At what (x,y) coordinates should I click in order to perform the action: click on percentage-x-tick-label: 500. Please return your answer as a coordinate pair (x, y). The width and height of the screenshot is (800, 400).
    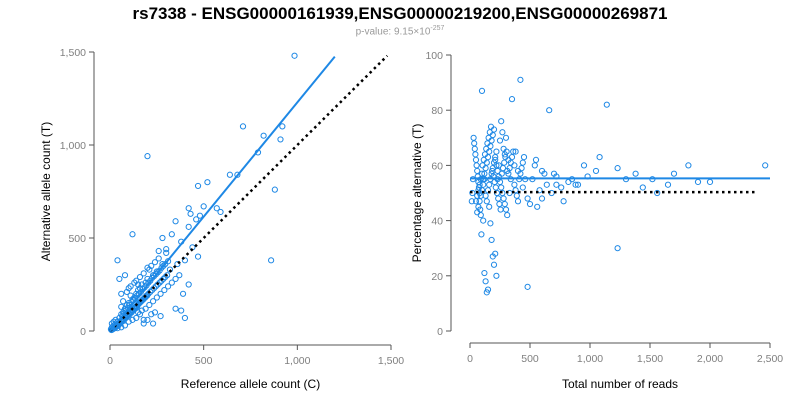
    Looking at the image, I should click on (530, 359).